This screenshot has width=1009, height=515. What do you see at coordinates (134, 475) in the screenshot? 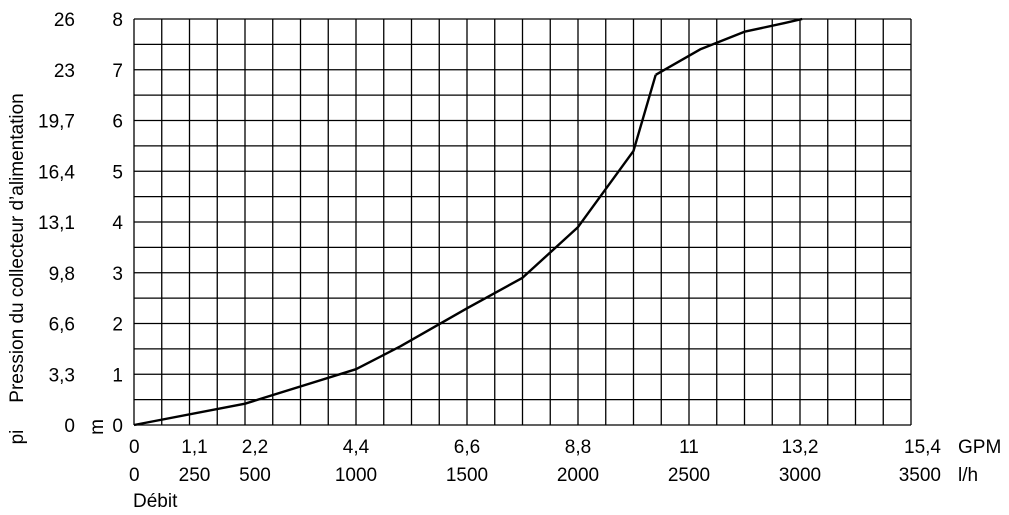
I see `x-tick-label-lh: 0` at bounding box center [134, 475].